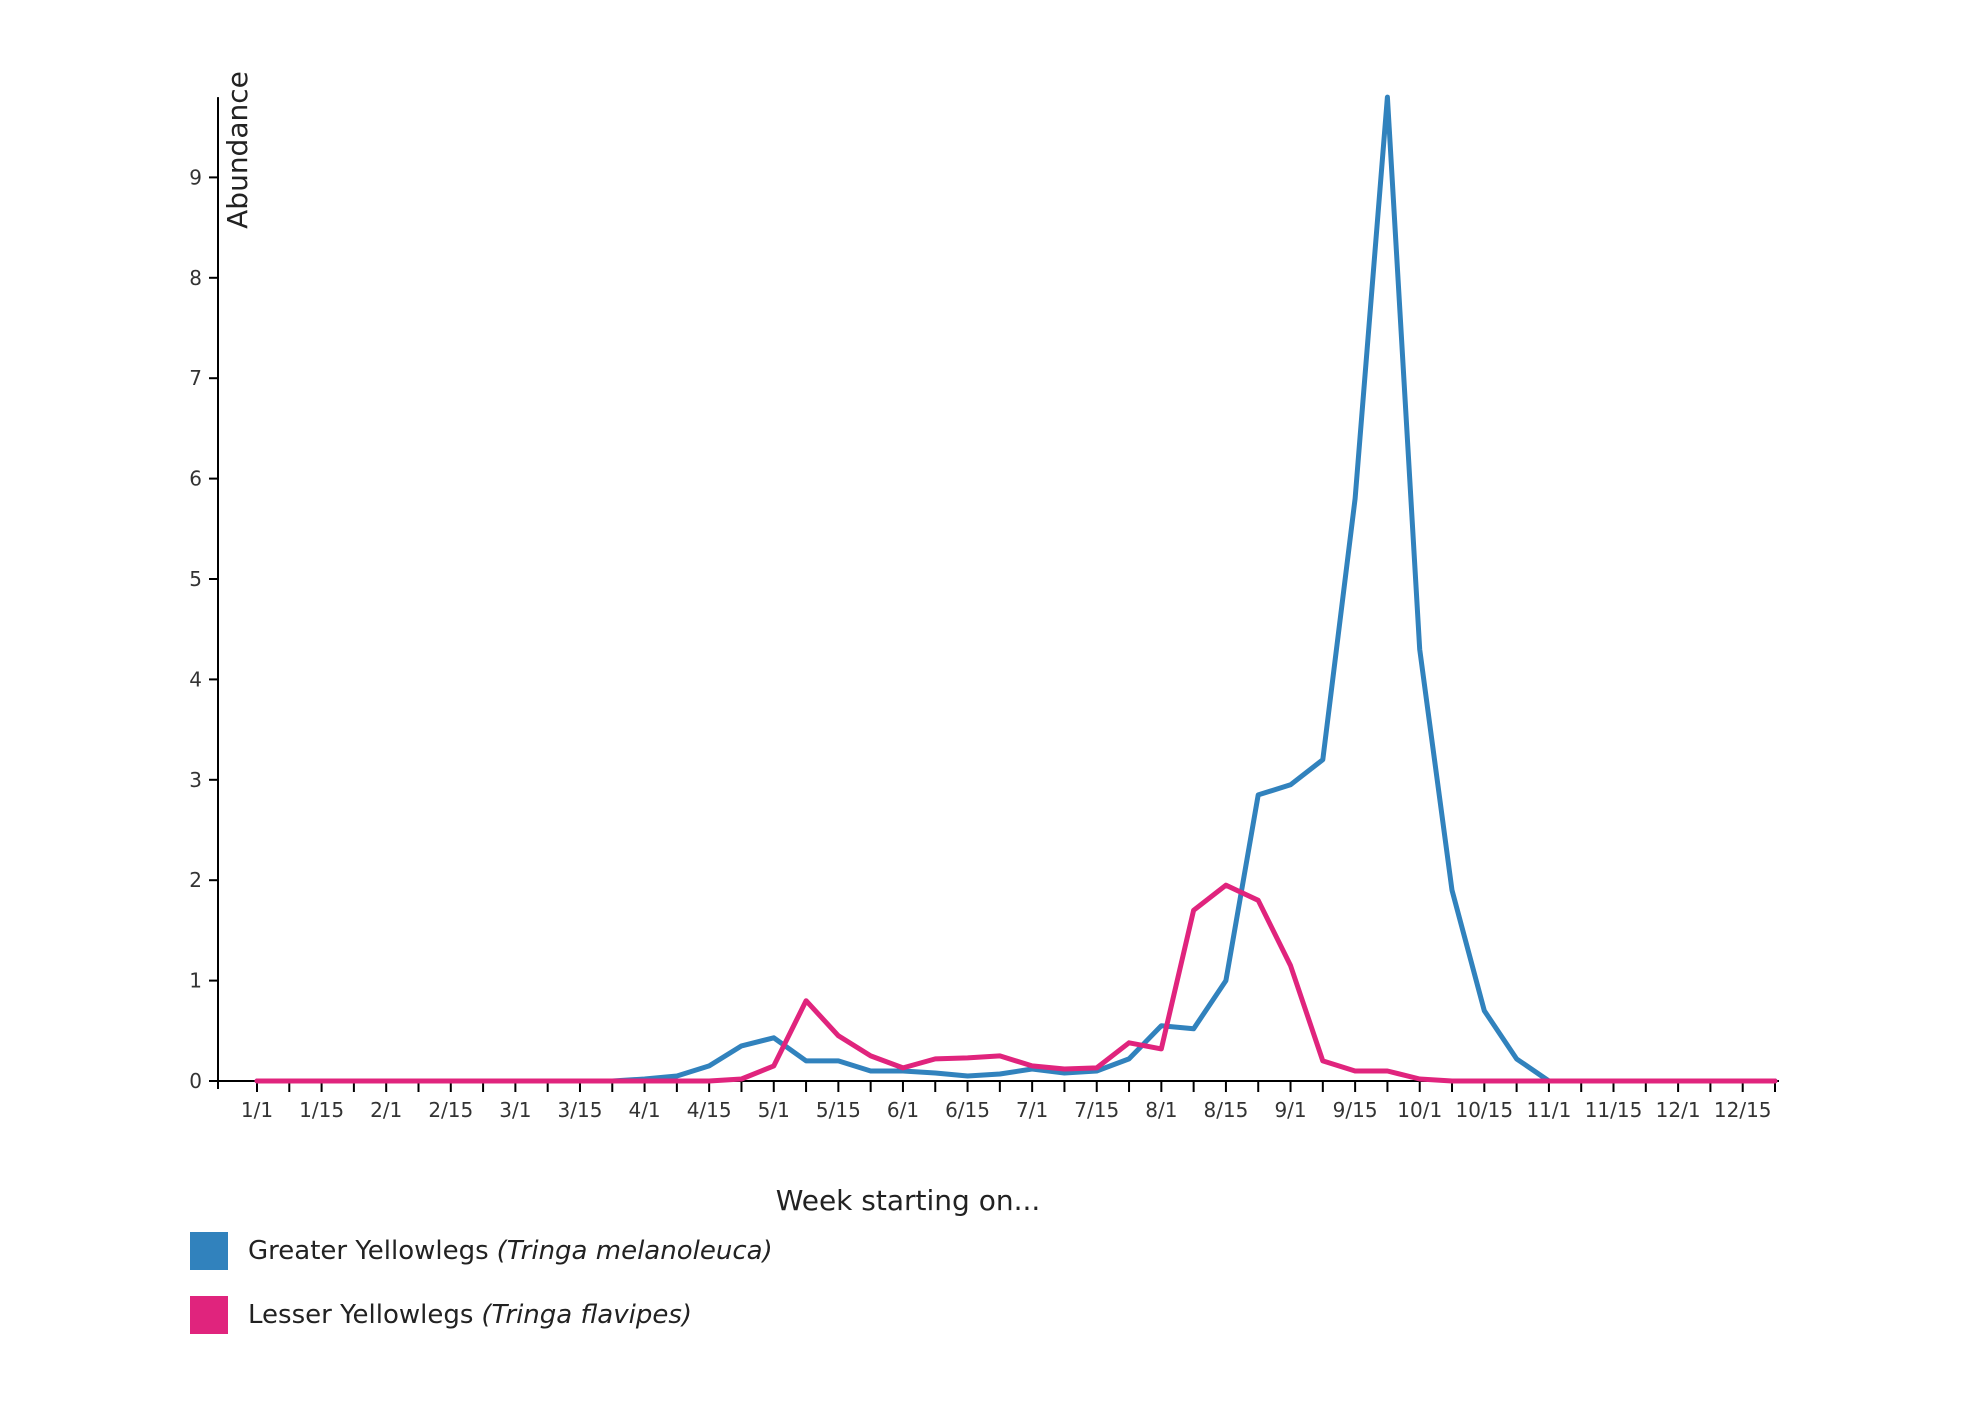 The height and width of the screenshot is (1418, 1977). Describe the element at coordinates (580, 1110) in the screenshot. I see `x-tick-label: 3/15` at that location.